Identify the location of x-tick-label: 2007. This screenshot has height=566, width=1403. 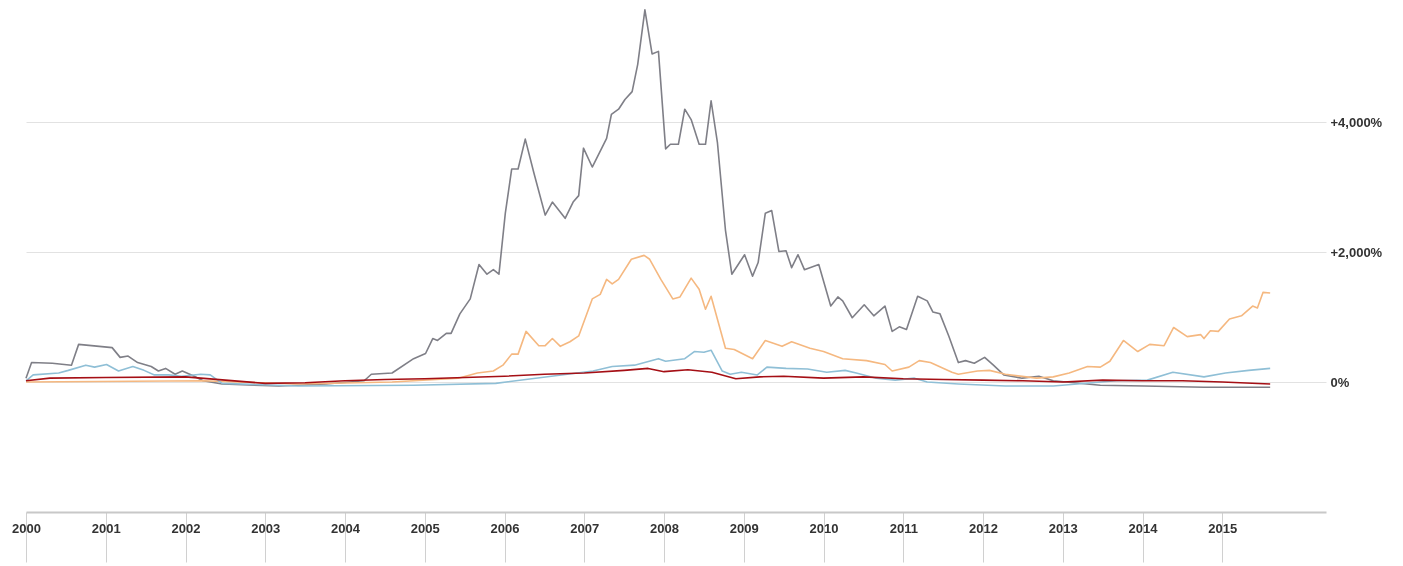
(585, 528).